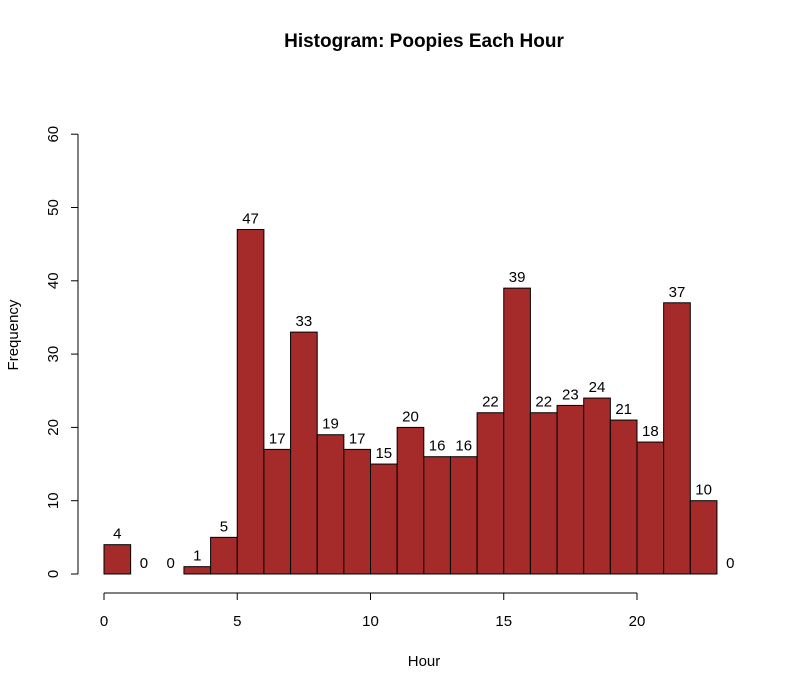  What do you see at coordinates (250, 218) in the screenshot?
I see `bar-value-label: 47` at bounding box center [250, 218].